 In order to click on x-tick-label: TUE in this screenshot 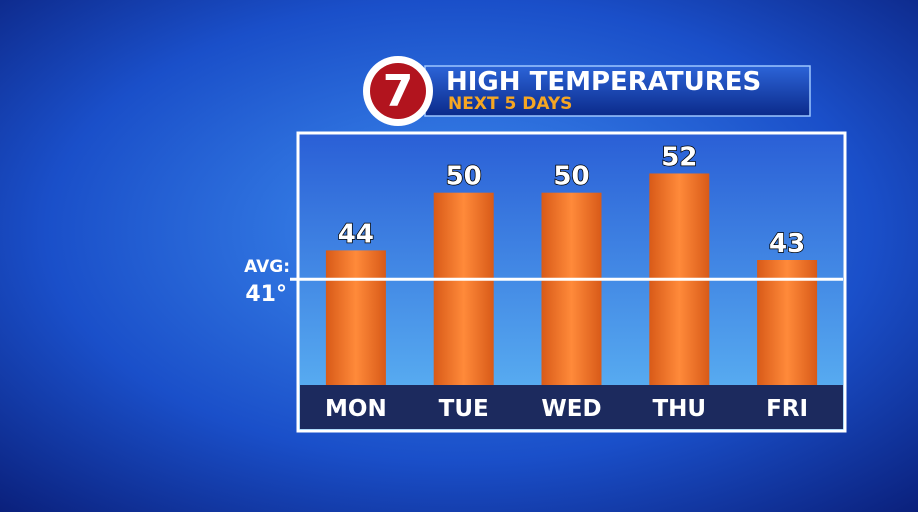, I will do `click(464, 409)`.